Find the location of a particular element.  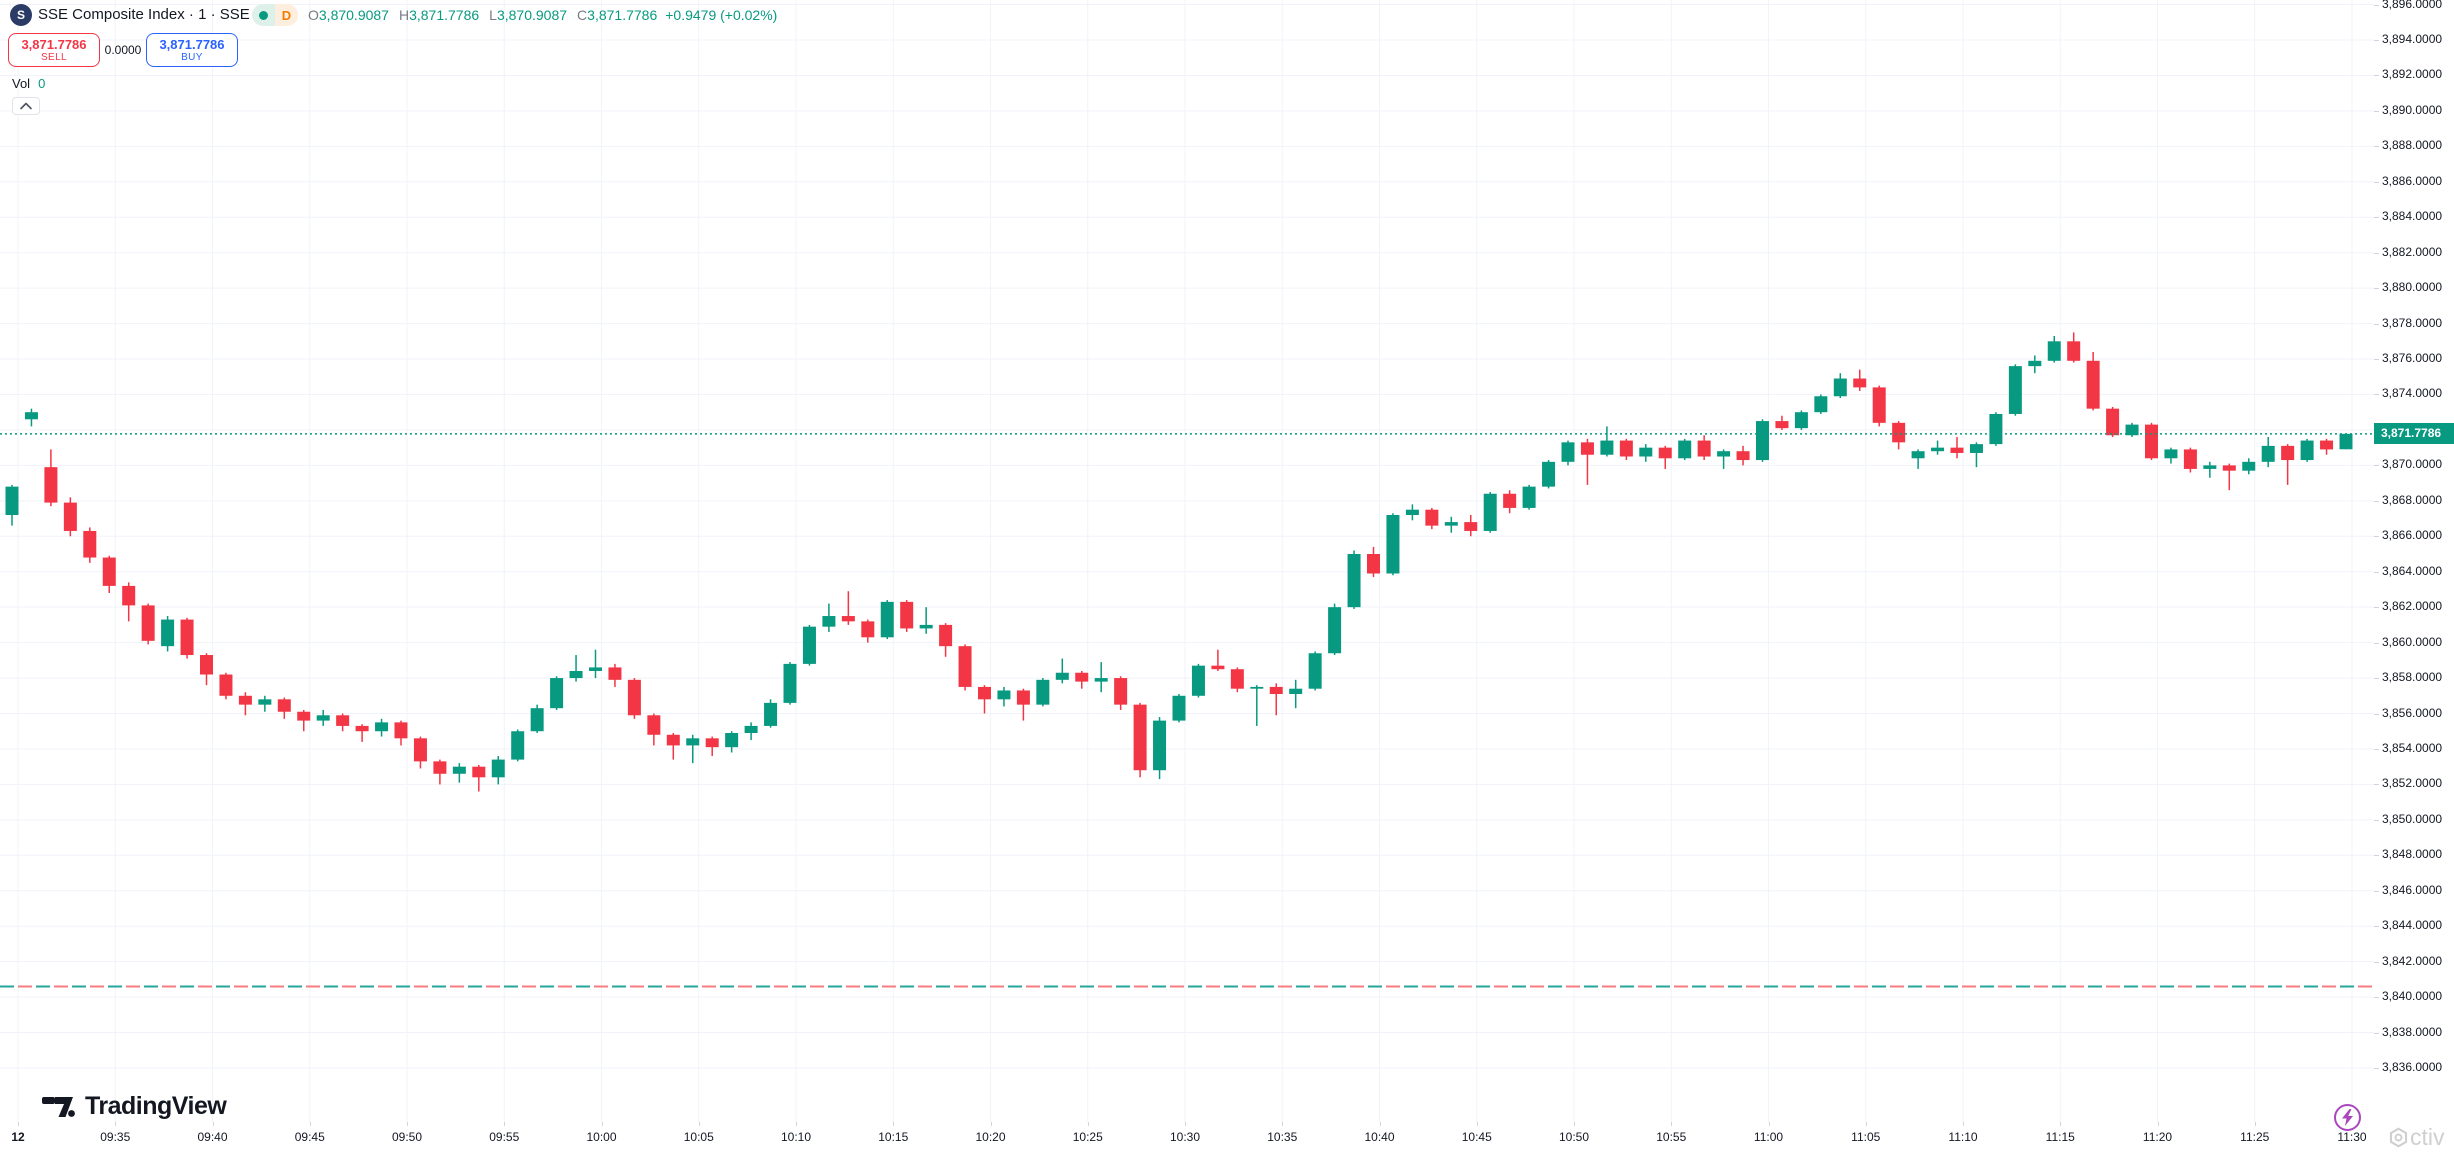

time-axis-label: 10:10 is located at coordinates (796, 1137).